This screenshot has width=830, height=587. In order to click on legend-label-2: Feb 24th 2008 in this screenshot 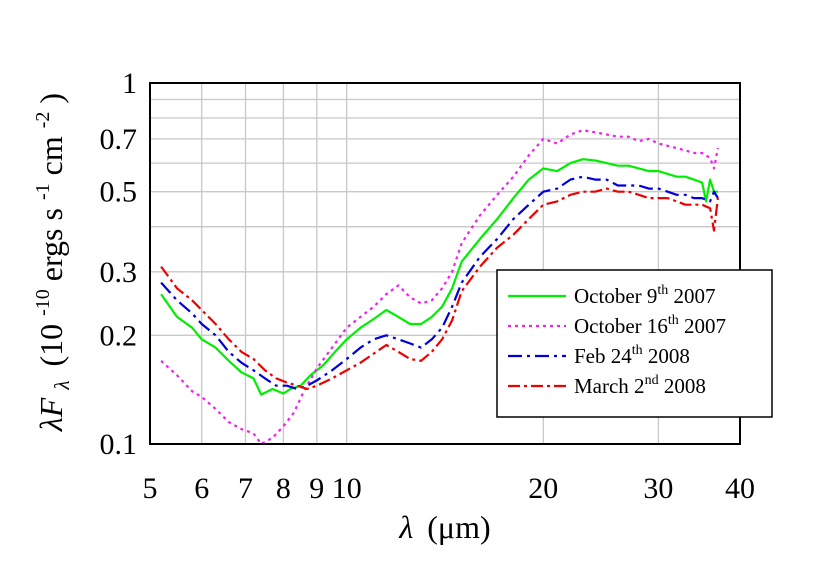, I will do `click(632, 355)`.